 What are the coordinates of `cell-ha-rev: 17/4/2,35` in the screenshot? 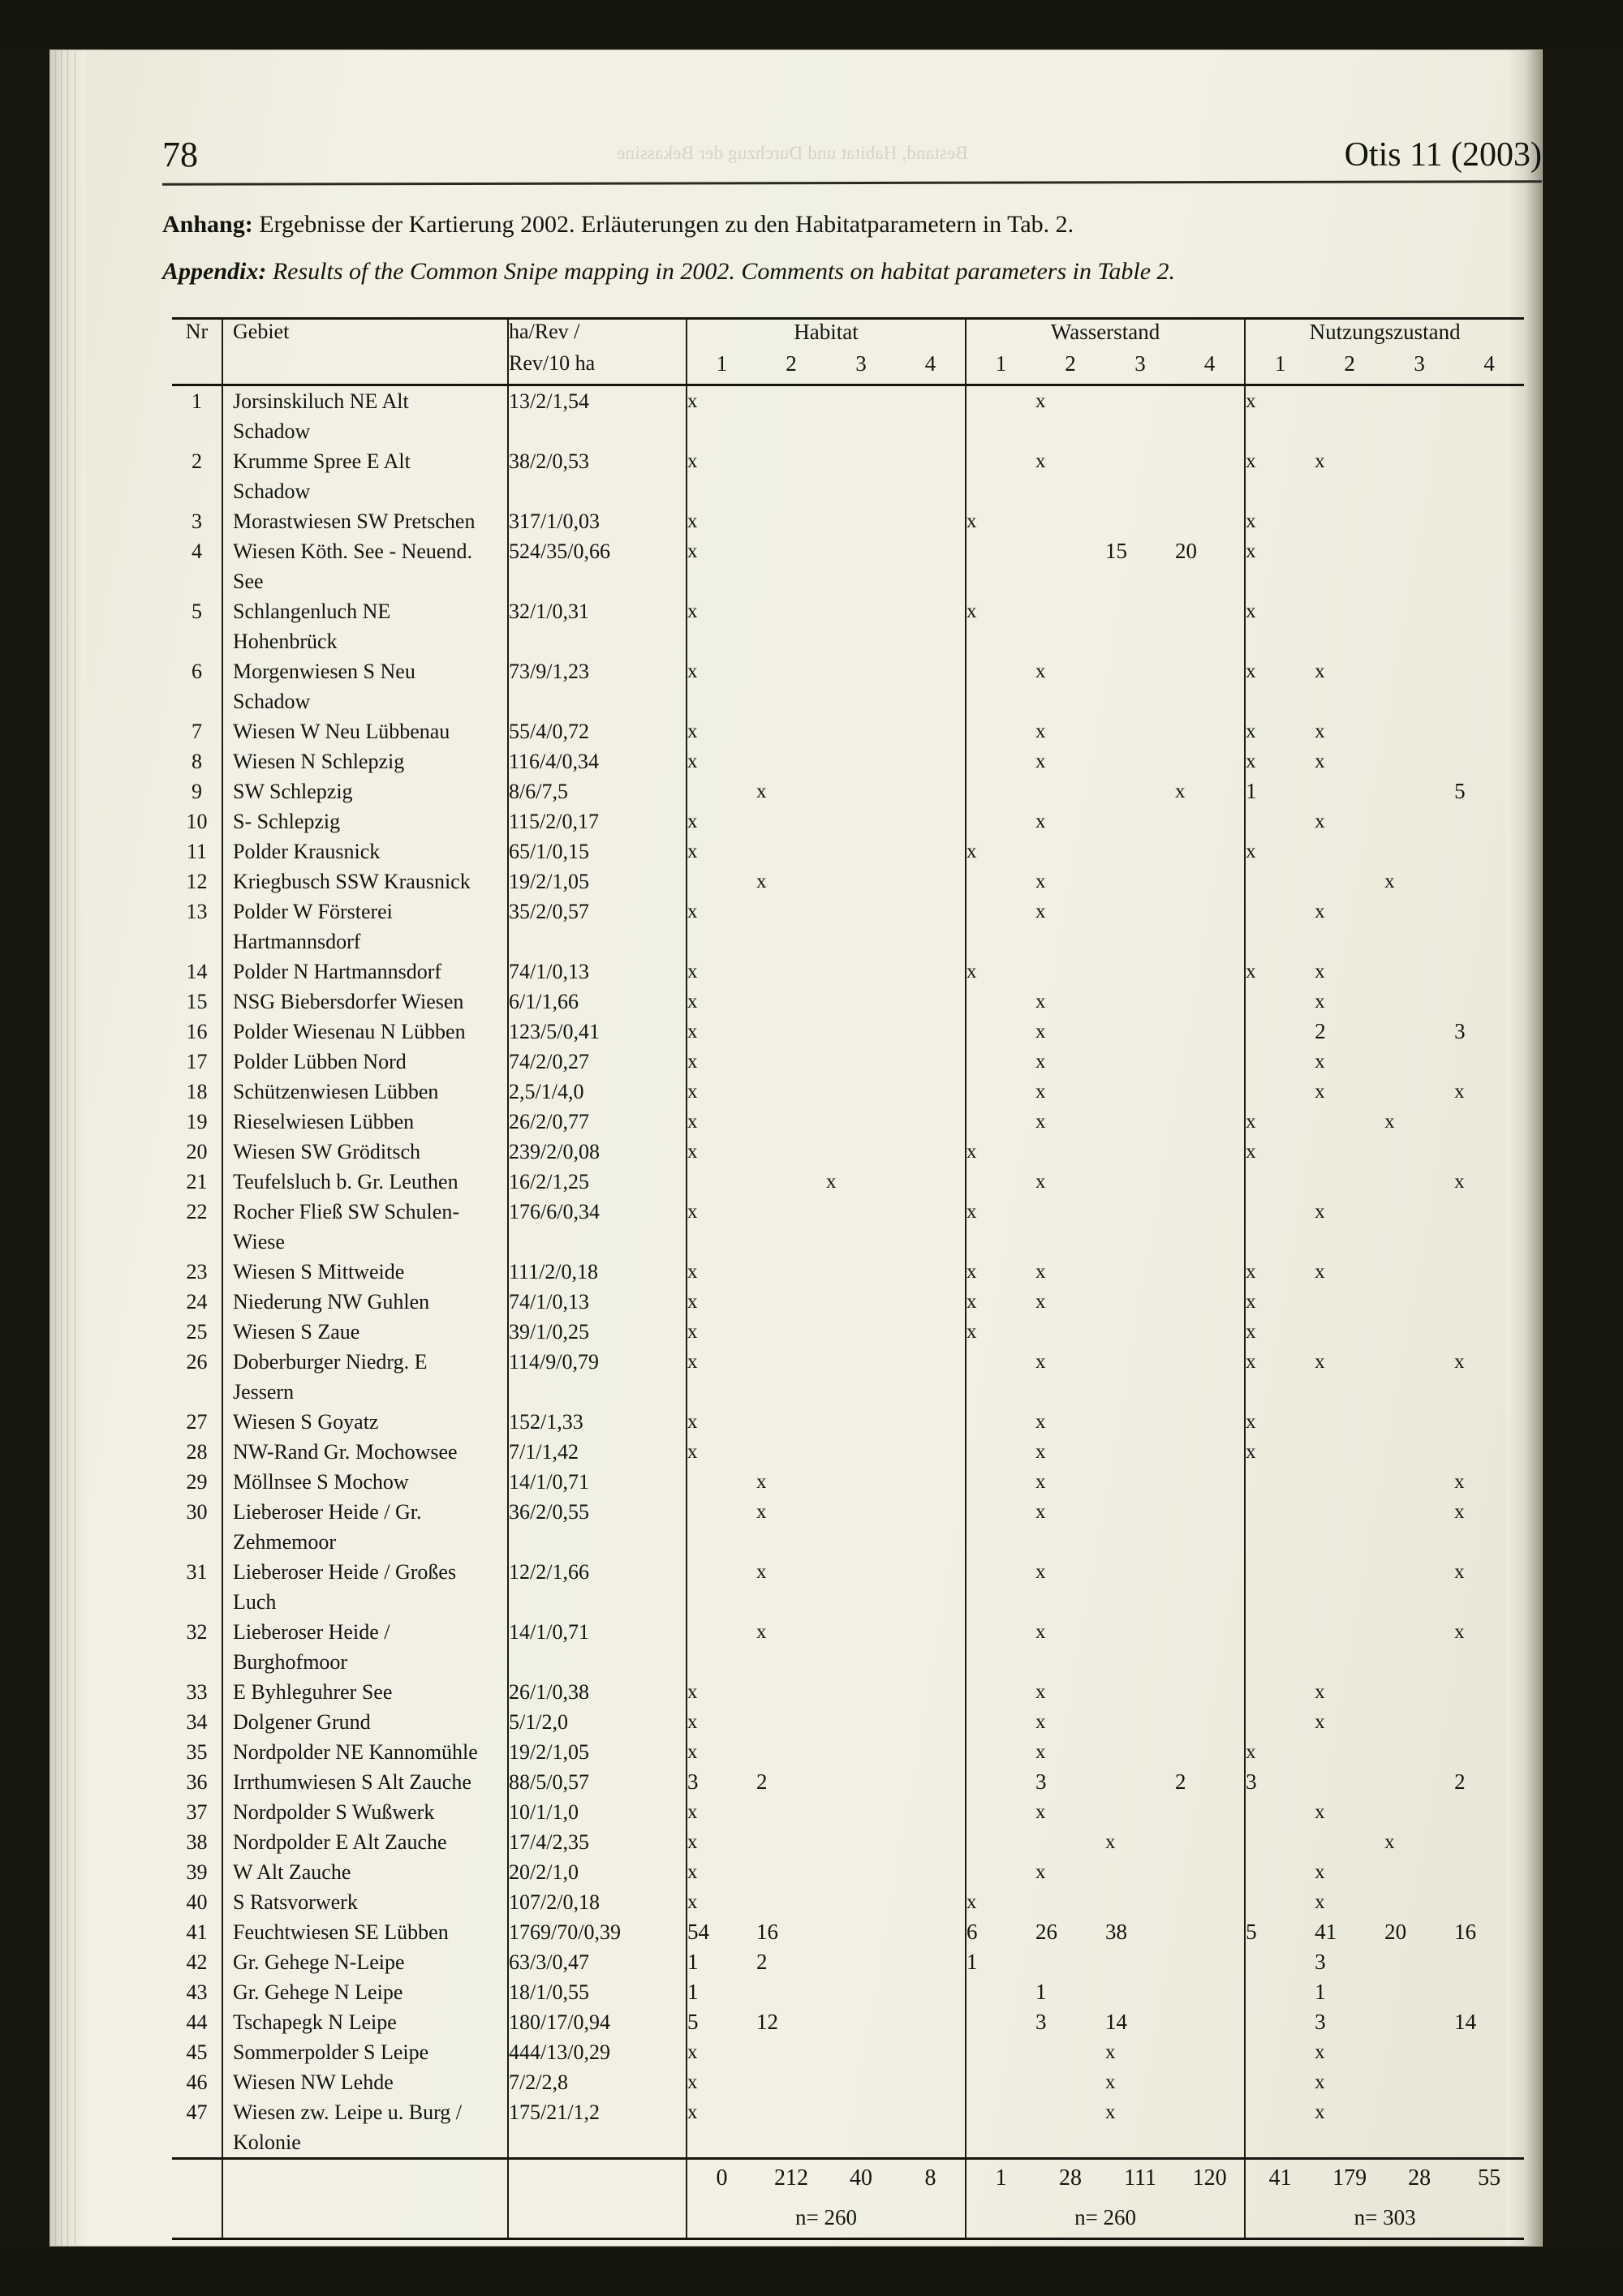 It's located at (597, 1842).